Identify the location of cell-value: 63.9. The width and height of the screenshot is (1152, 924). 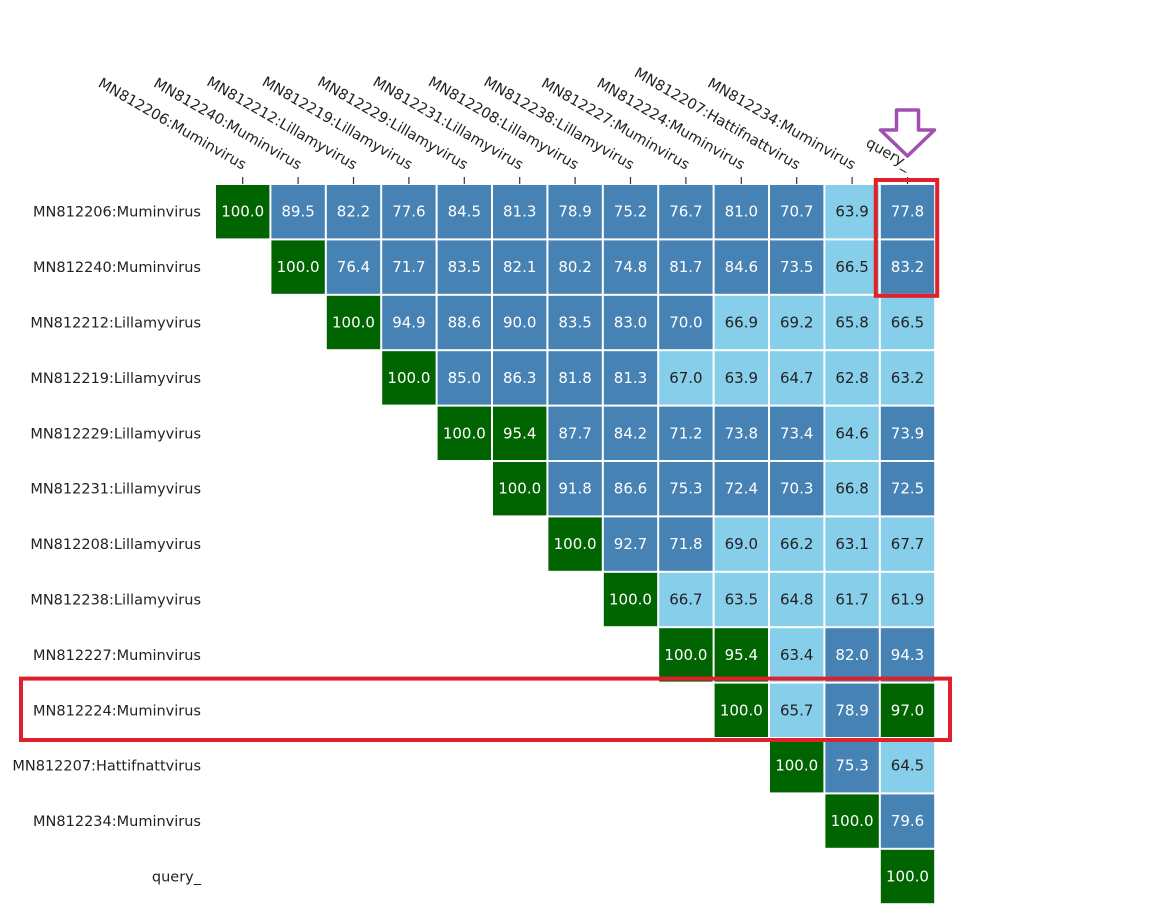
(851, 212).